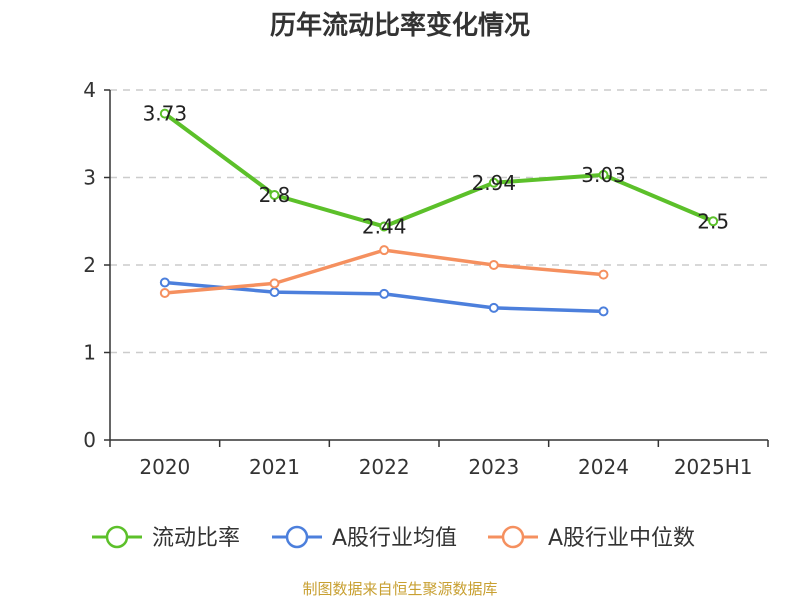  I want to click on data-label-3: 2.94, so click(494, 183).